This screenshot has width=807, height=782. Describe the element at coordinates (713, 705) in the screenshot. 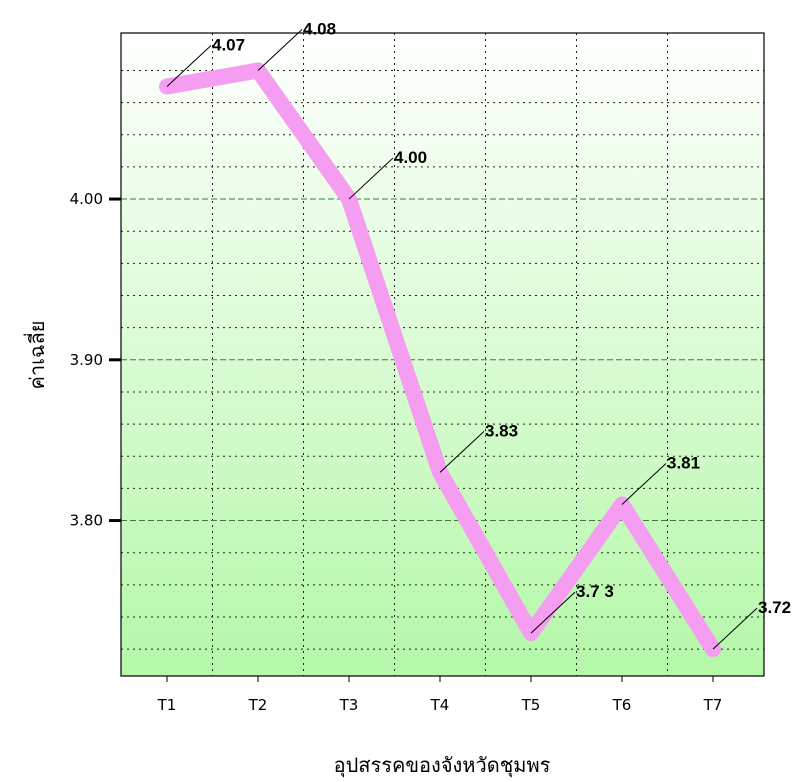

I see `x-tick-label: T7` at that location.